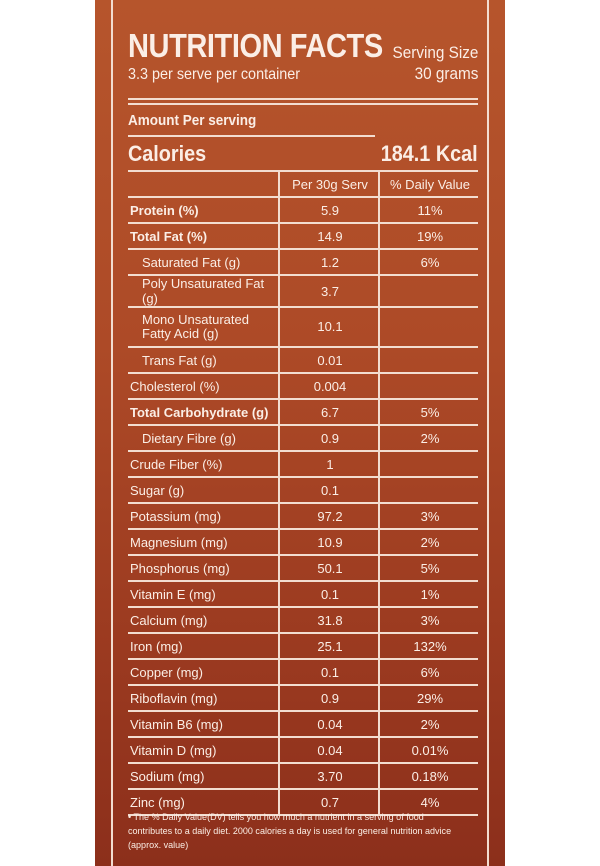 This screenshot has height=866, width=600. Describe the element at coordinates (428, 185) in the screenshot. I see `column-header-dv: % Daily Value` at that location.